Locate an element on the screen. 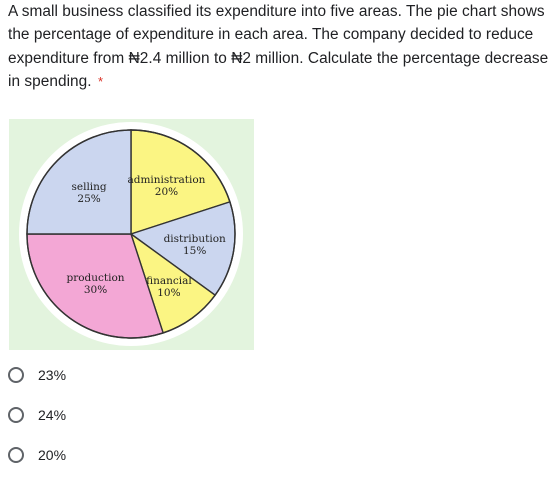 Image resolution: width=558 pixels, height=489 pixels. slice-label-production: production is located at coordinates (95, 278).